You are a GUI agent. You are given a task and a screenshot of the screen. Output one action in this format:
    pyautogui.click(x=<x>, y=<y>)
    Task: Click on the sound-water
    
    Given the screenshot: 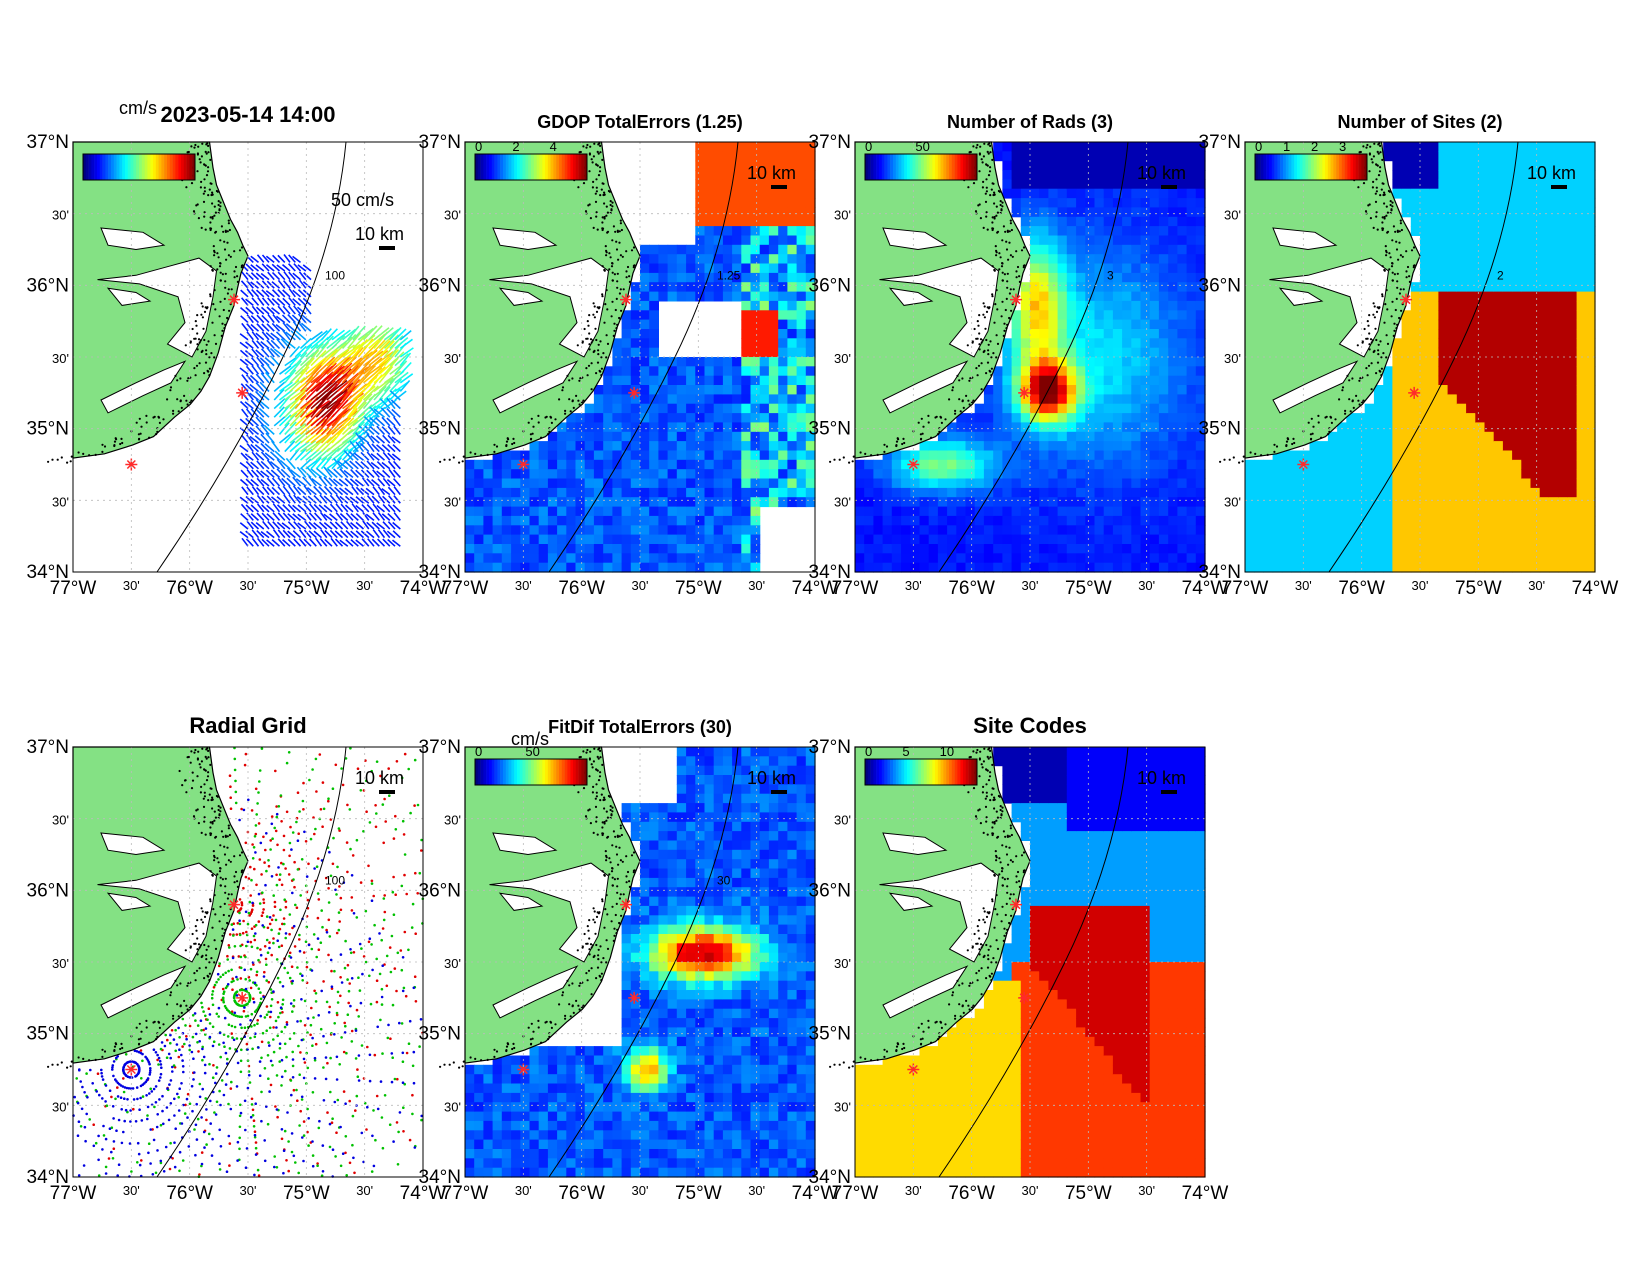 What is the action you would take?
    pyautogui.click(x=143, y=387)
    